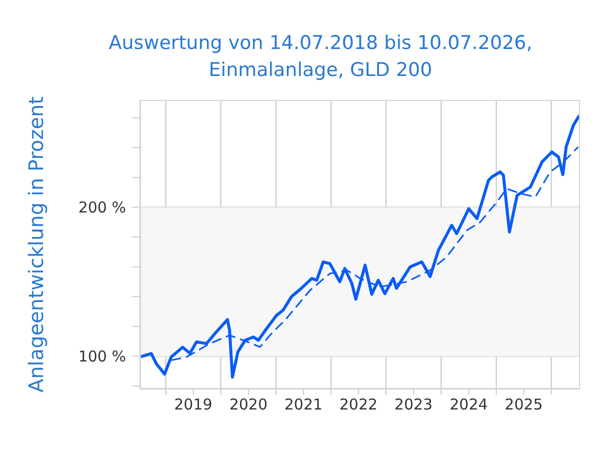  Describe the element at coordinates (358, 405) in the screenshot. I see `x-tick-label: 2022` at that location.